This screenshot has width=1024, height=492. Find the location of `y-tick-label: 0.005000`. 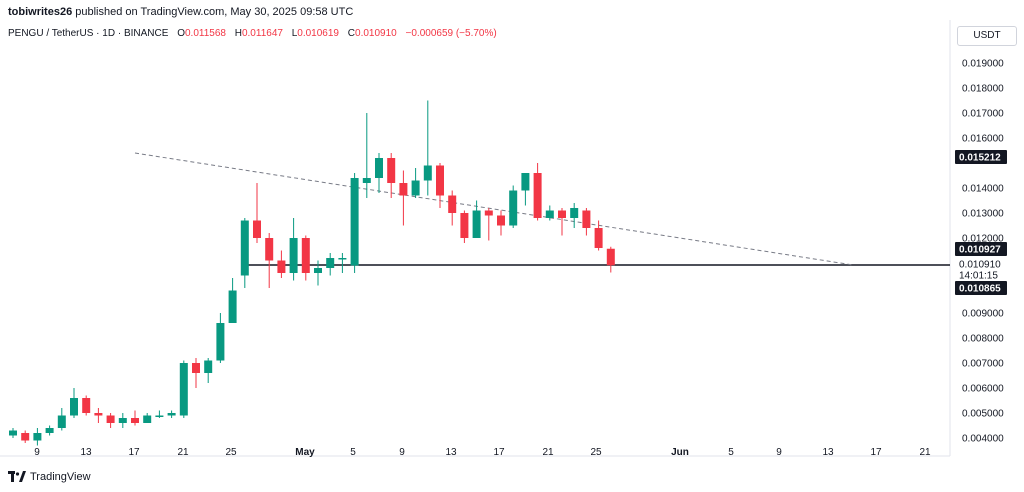

y-tick-label: 0.005000 is located at coordinates (983, 414).